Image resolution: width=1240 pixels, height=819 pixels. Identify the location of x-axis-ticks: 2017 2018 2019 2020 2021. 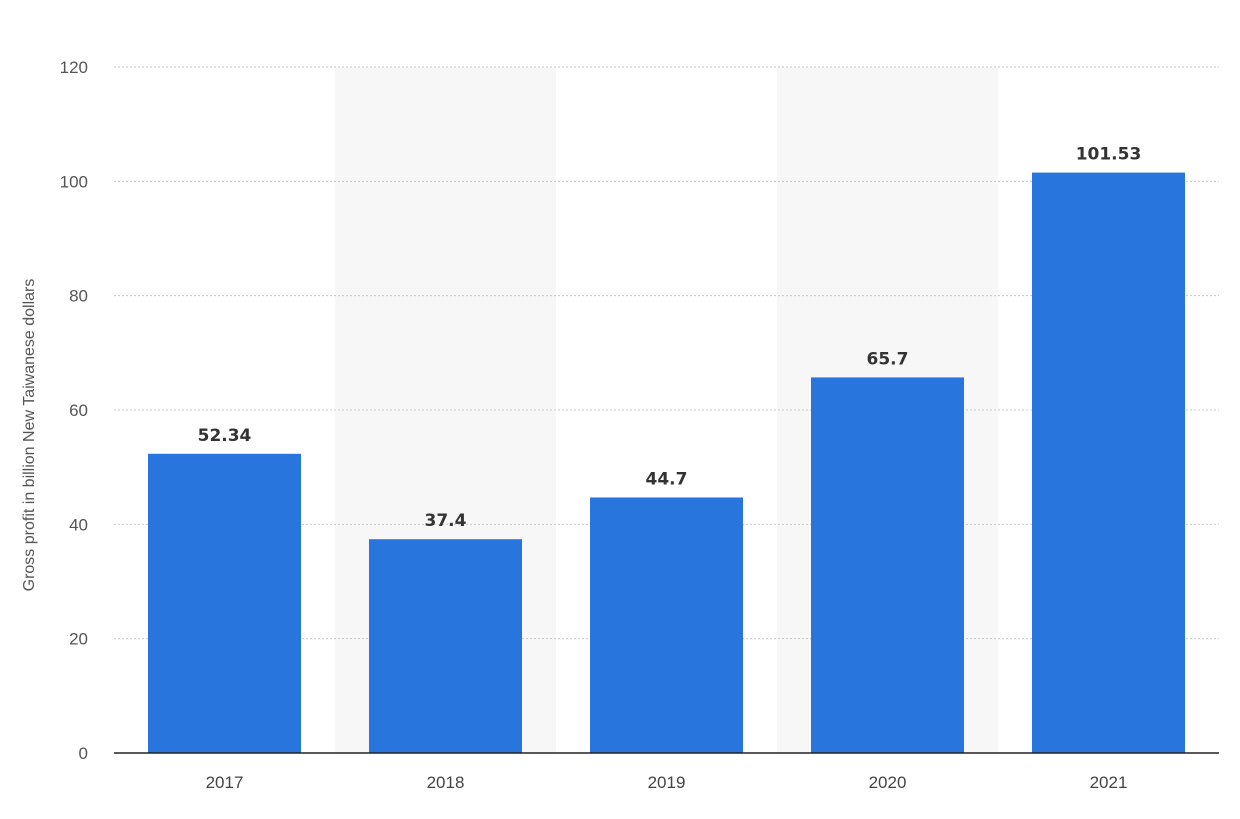
(667, 782).